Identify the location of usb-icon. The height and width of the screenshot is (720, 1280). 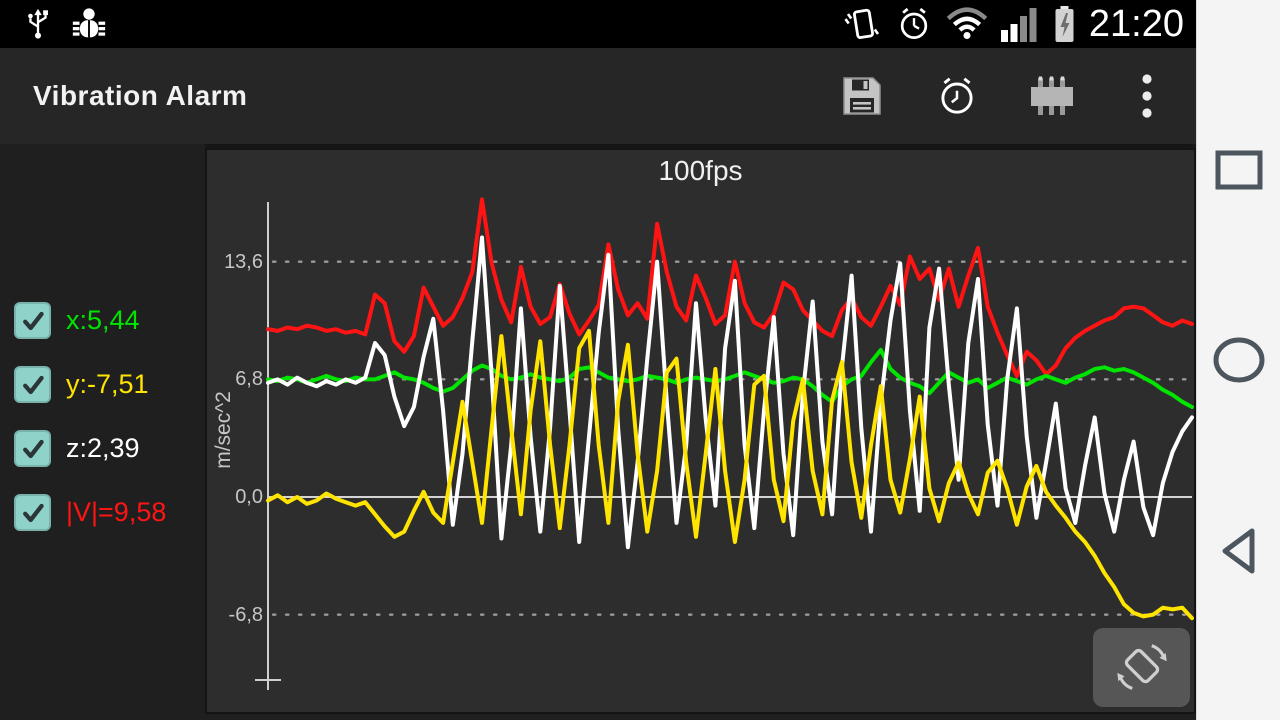
(38, 23).